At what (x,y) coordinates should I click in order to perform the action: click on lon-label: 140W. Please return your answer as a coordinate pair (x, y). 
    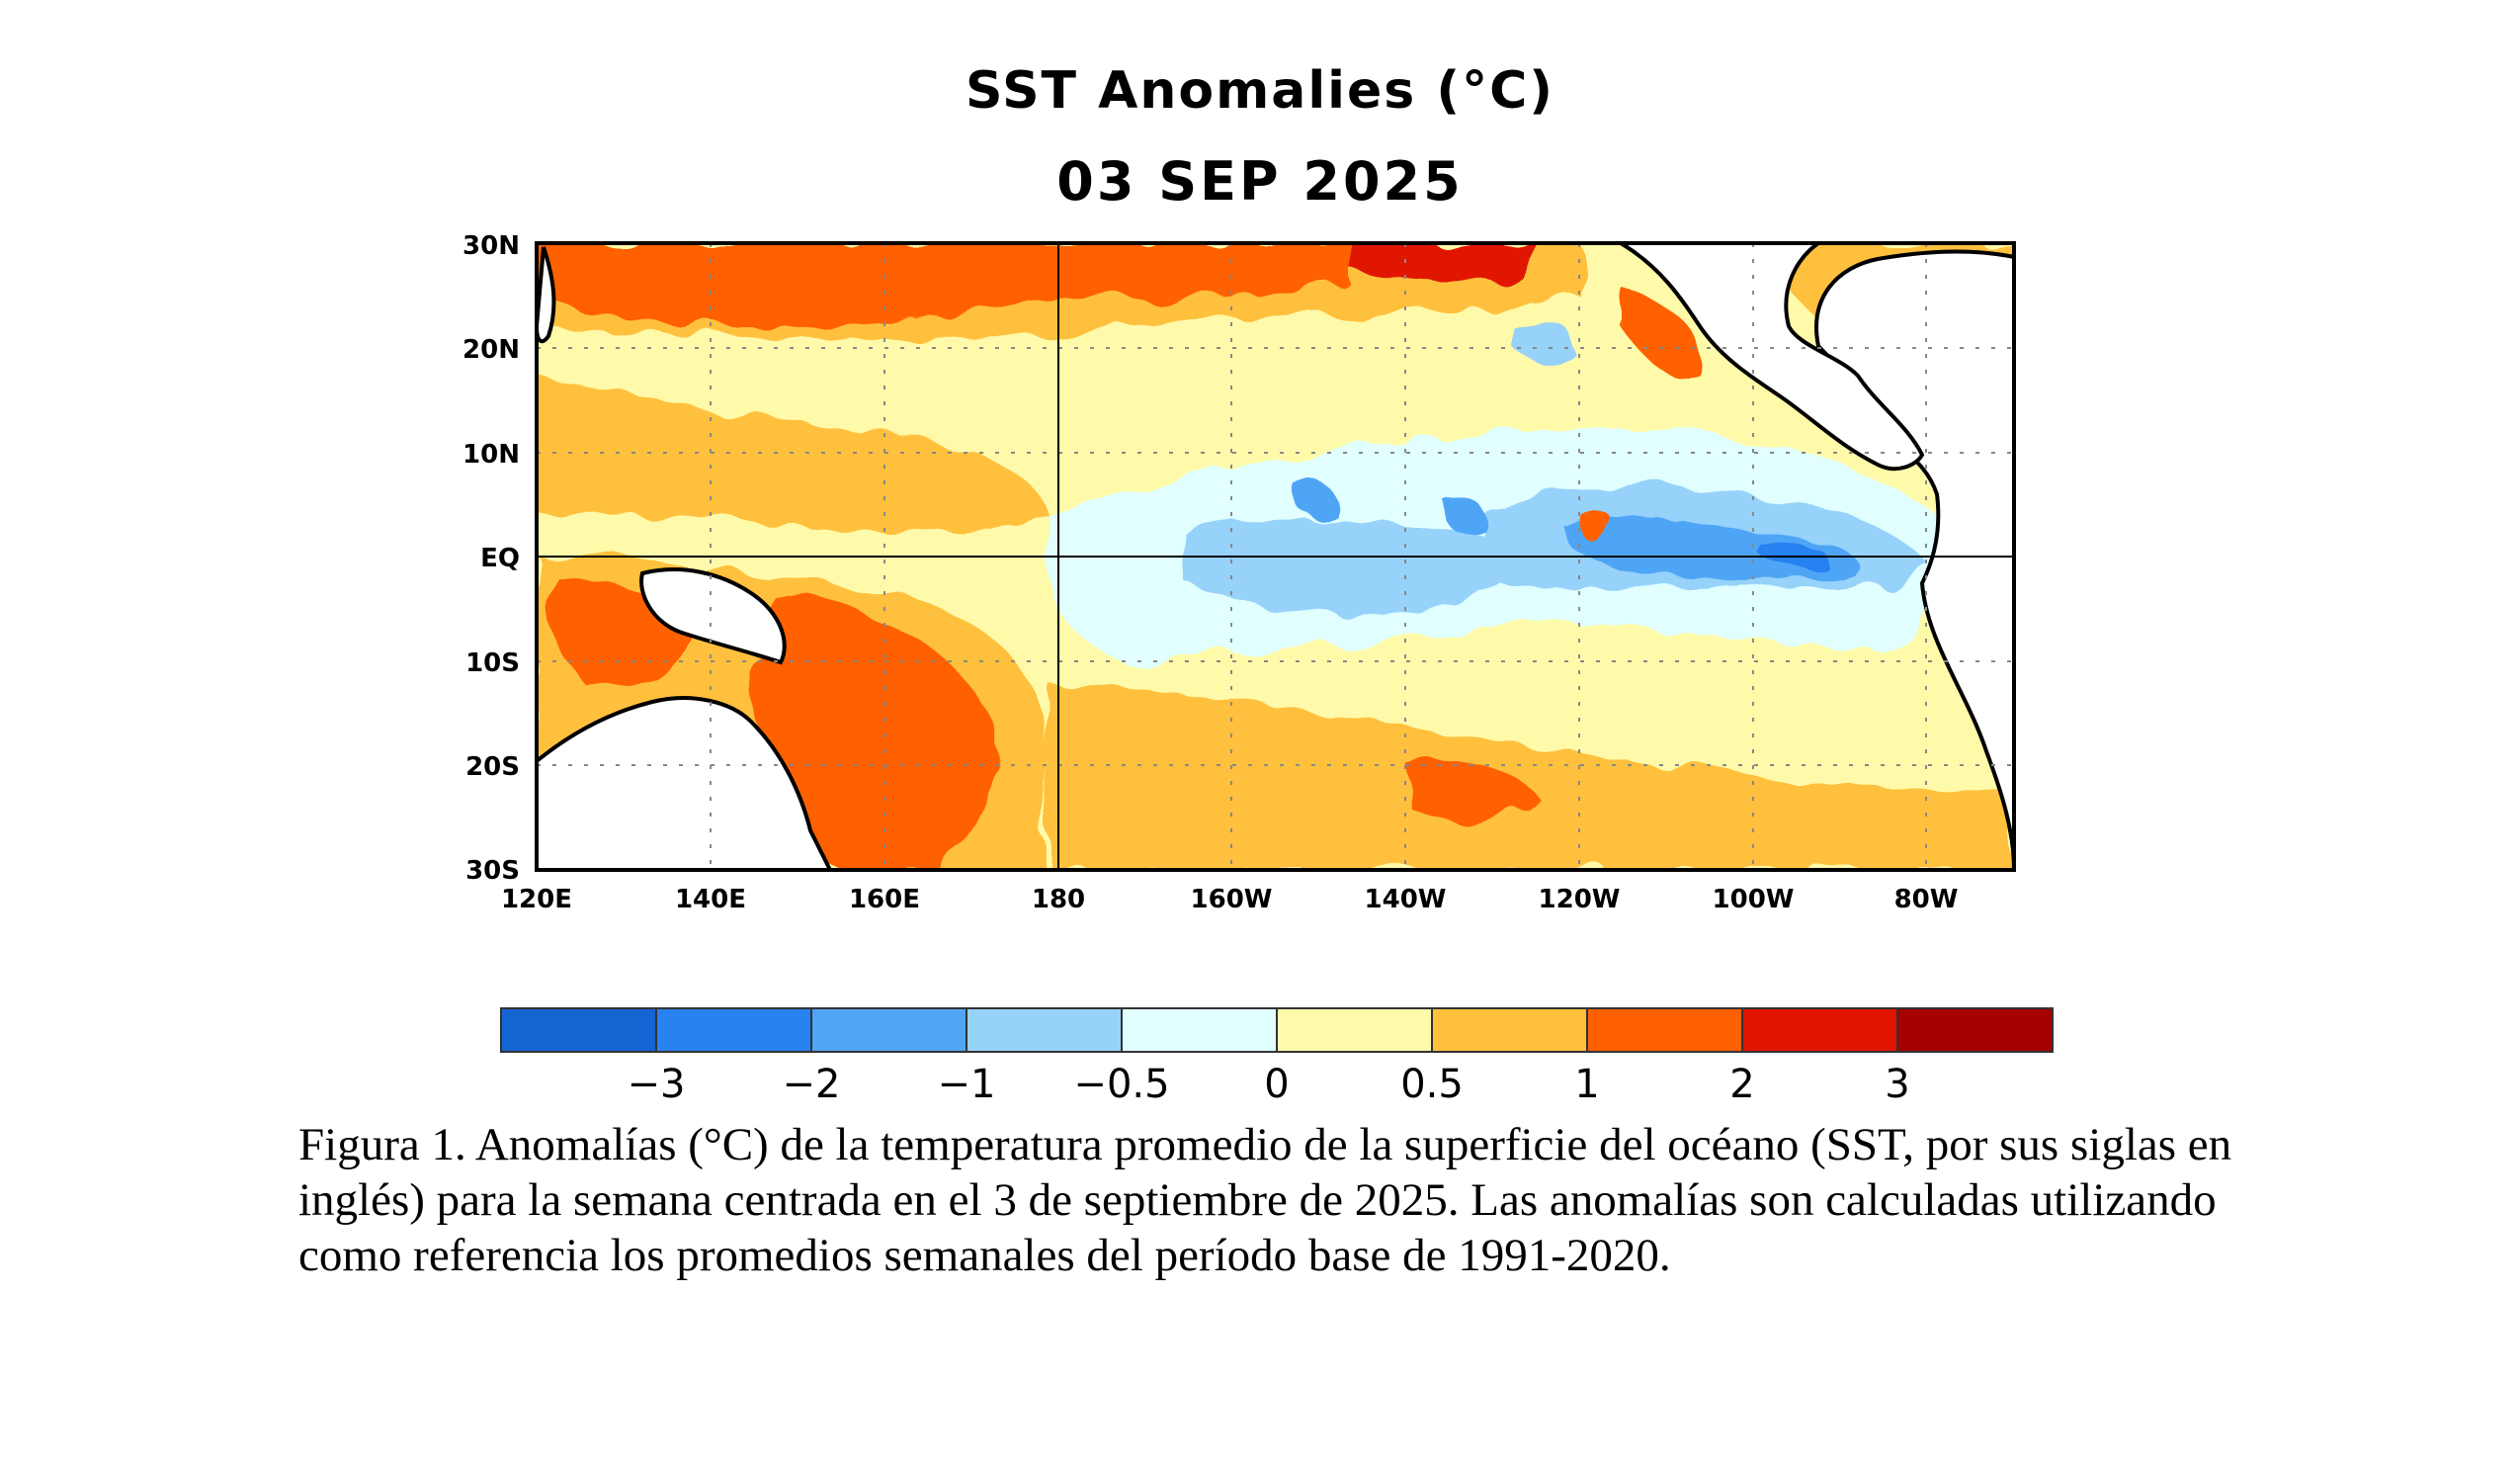
    Looking at the image, I should click on (1406, 899).